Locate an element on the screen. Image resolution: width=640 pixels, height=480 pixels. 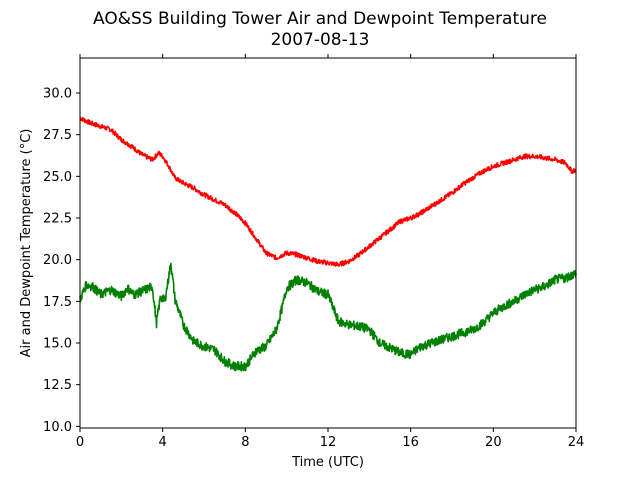
x-tick-label: 4 is located at coordinates (163, 442).